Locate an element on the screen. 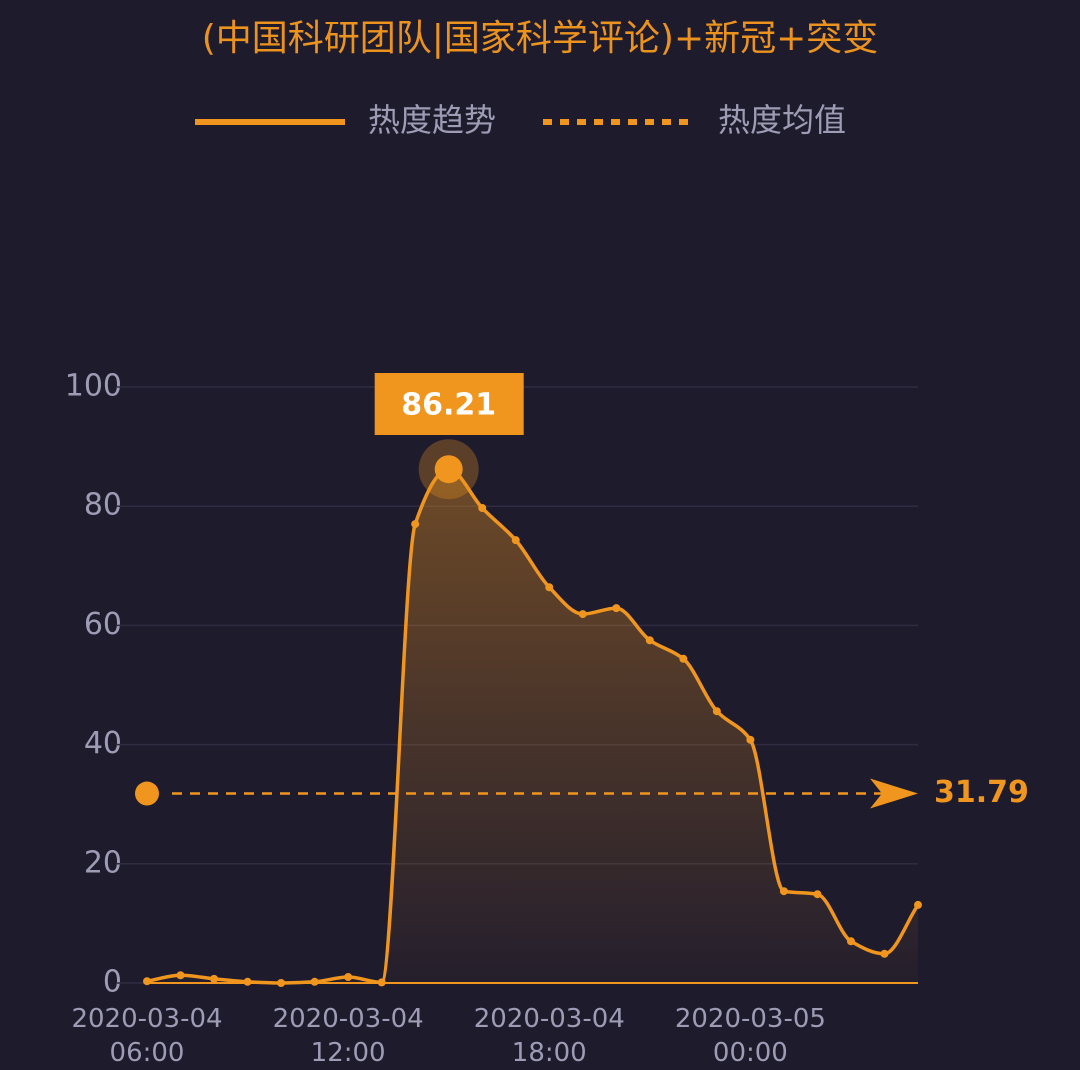  y-tick-label: 40 is located at coordinates (103, 743).